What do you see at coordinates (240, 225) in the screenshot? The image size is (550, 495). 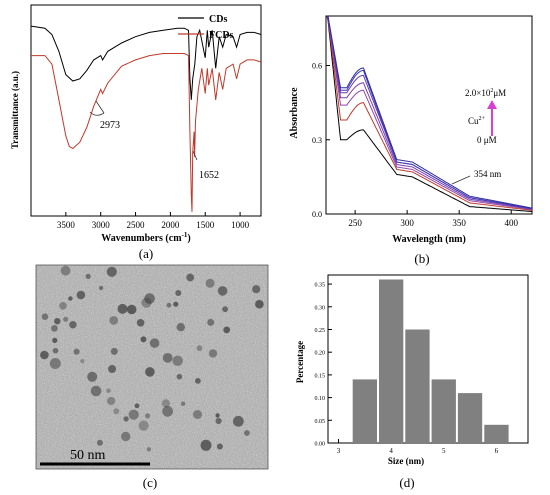 I see `panel-a-xtick-label: 1000` at bounding box center [240, 225].